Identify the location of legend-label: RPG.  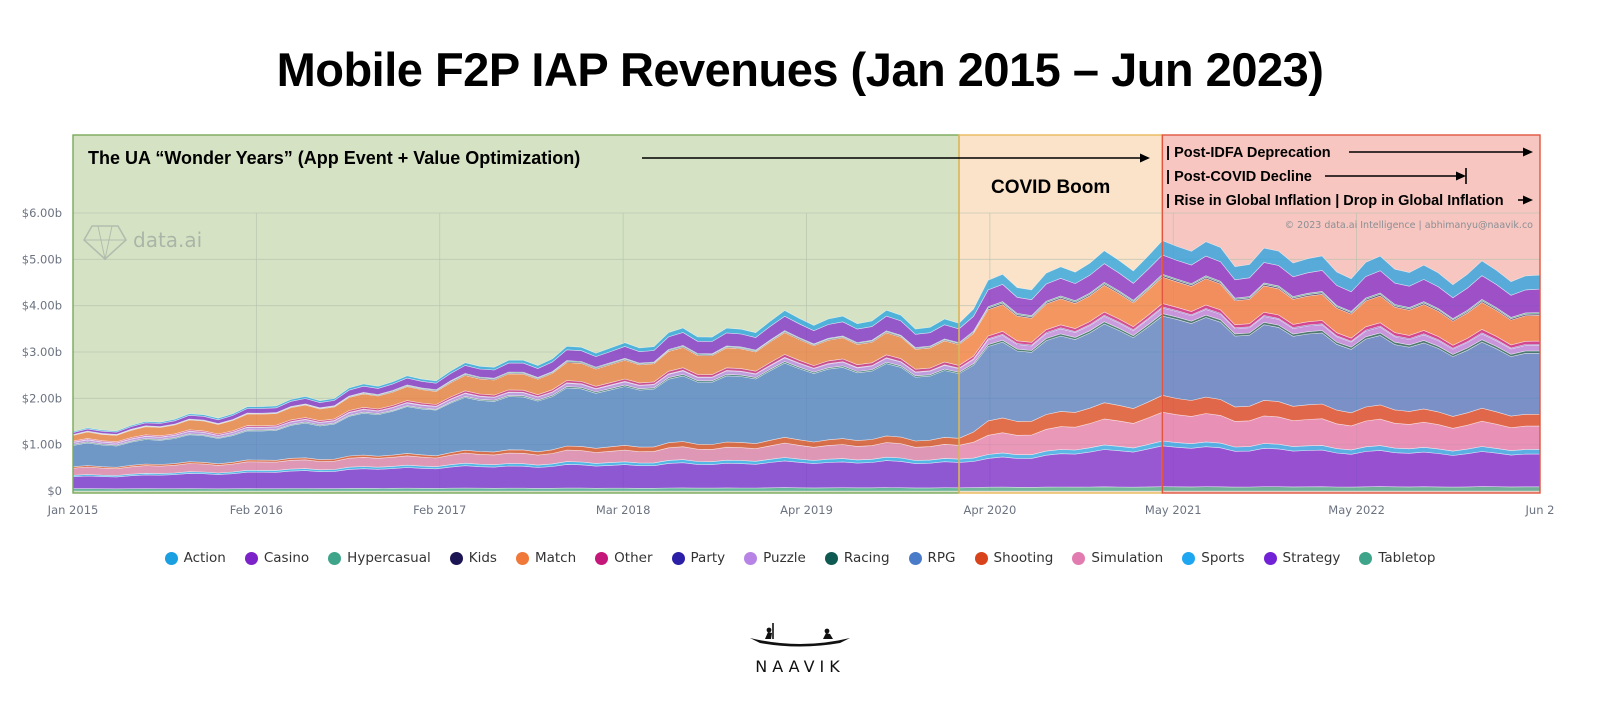
(941, 558).